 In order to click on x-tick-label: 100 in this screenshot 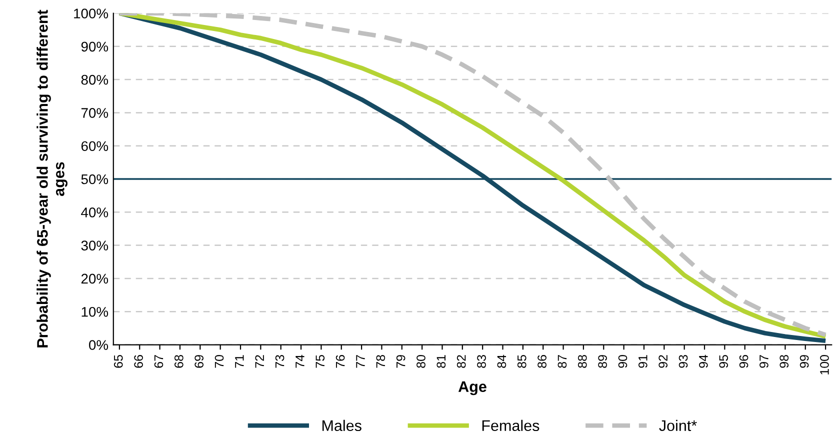, I will do `click(824, 364)`.